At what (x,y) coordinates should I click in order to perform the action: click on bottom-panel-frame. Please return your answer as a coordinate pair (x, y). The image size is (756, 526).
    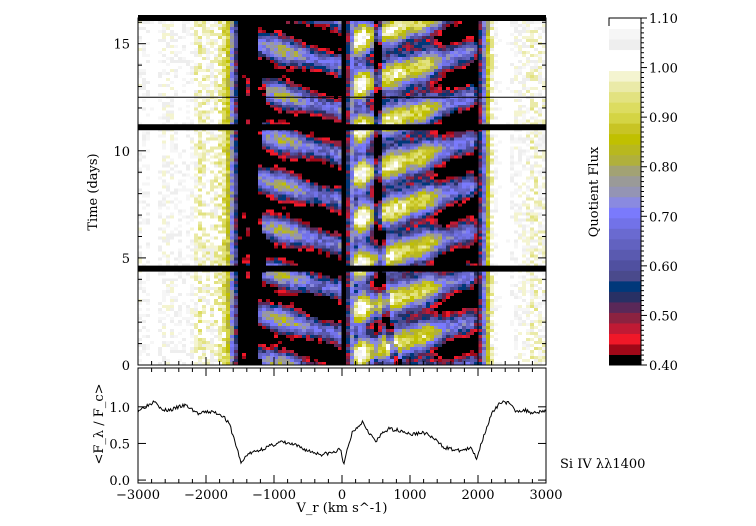
    Looking at the image, I should click on (342, 425).